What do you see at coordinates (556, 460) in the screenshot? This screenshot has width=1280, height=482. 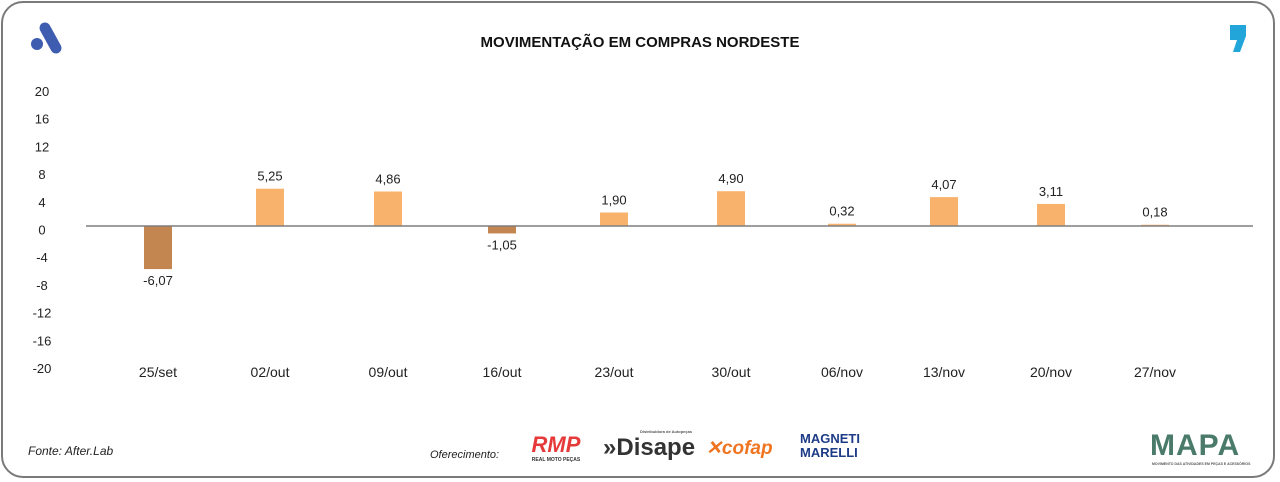 I see `rmp-sub: REAL MOTO PEÇAS` at bounding box center [556, 460].